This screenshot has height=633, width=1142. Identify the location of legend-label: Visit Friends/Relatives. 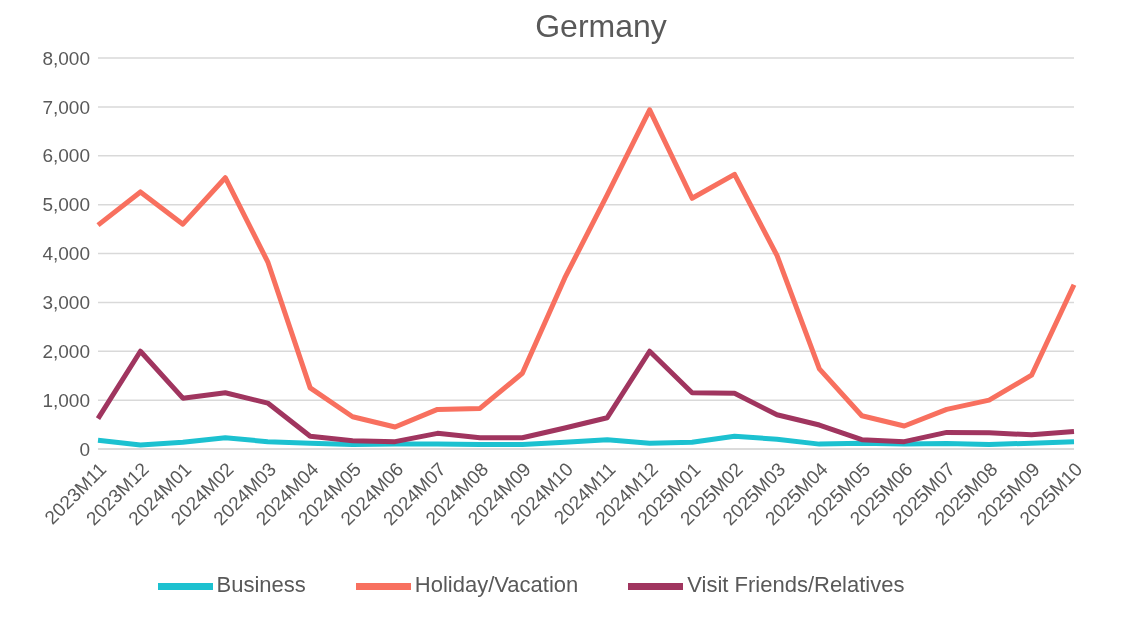
(796, 585).